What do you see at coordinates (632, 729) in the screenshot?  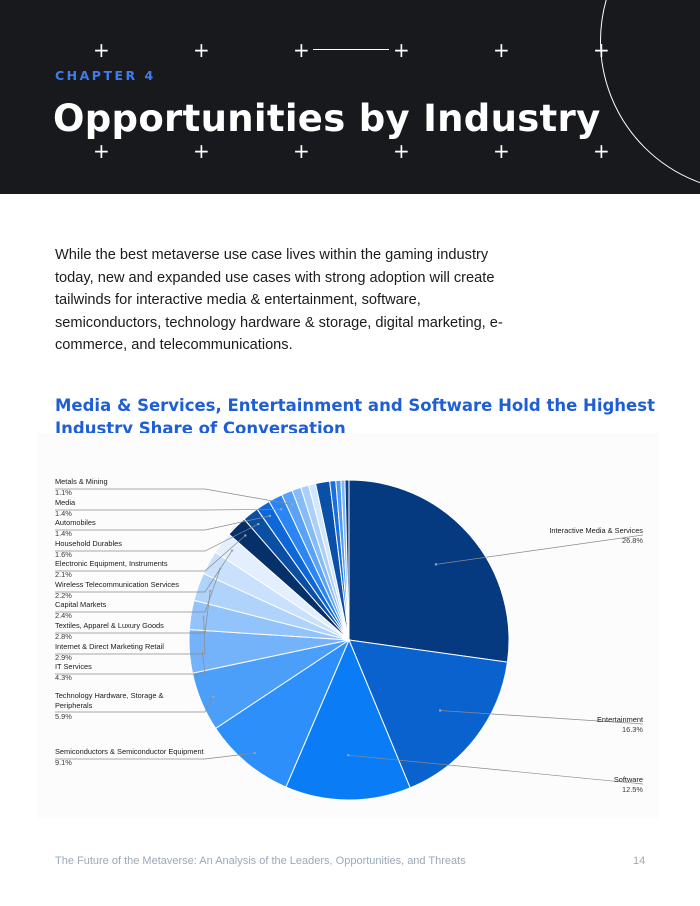 I see `slice-value: 16.3%` at bounding box center [632, 729].